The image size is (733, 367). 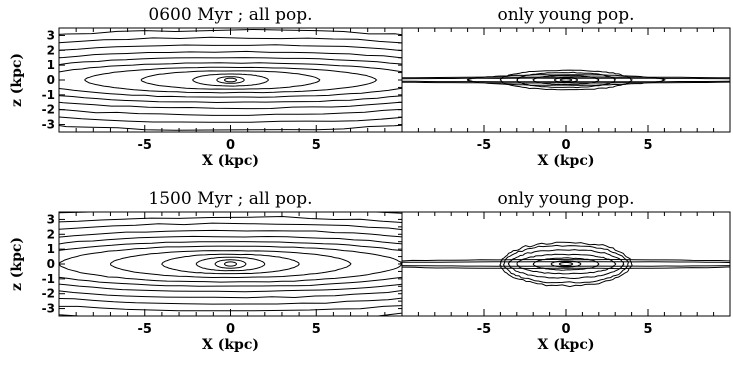 I want to click on panel-title: 1500 Myr ; all pop., so click(x=230, y=199).